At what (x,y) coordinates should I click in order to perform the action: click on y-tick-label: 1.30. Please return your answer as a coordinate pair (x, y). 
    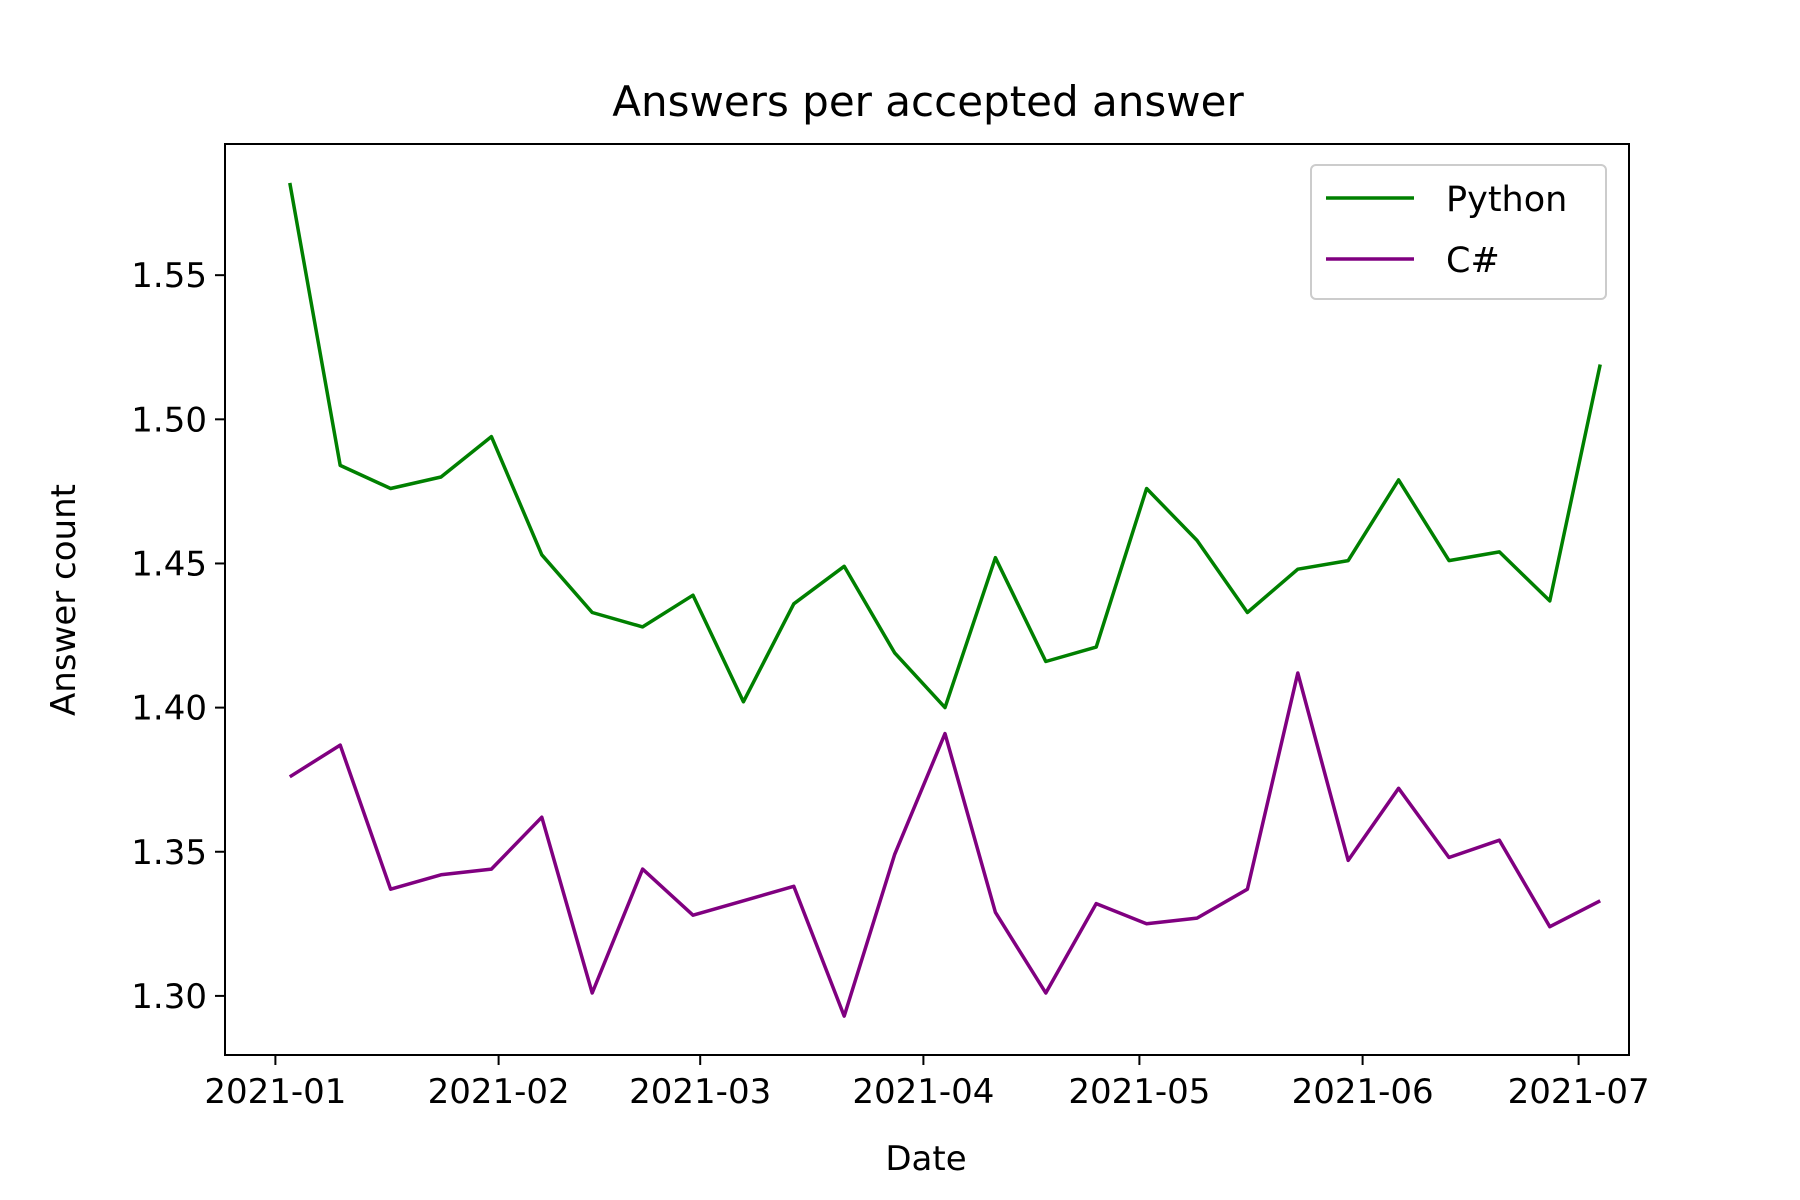
    Looking at the image, I should click on (169, 997).